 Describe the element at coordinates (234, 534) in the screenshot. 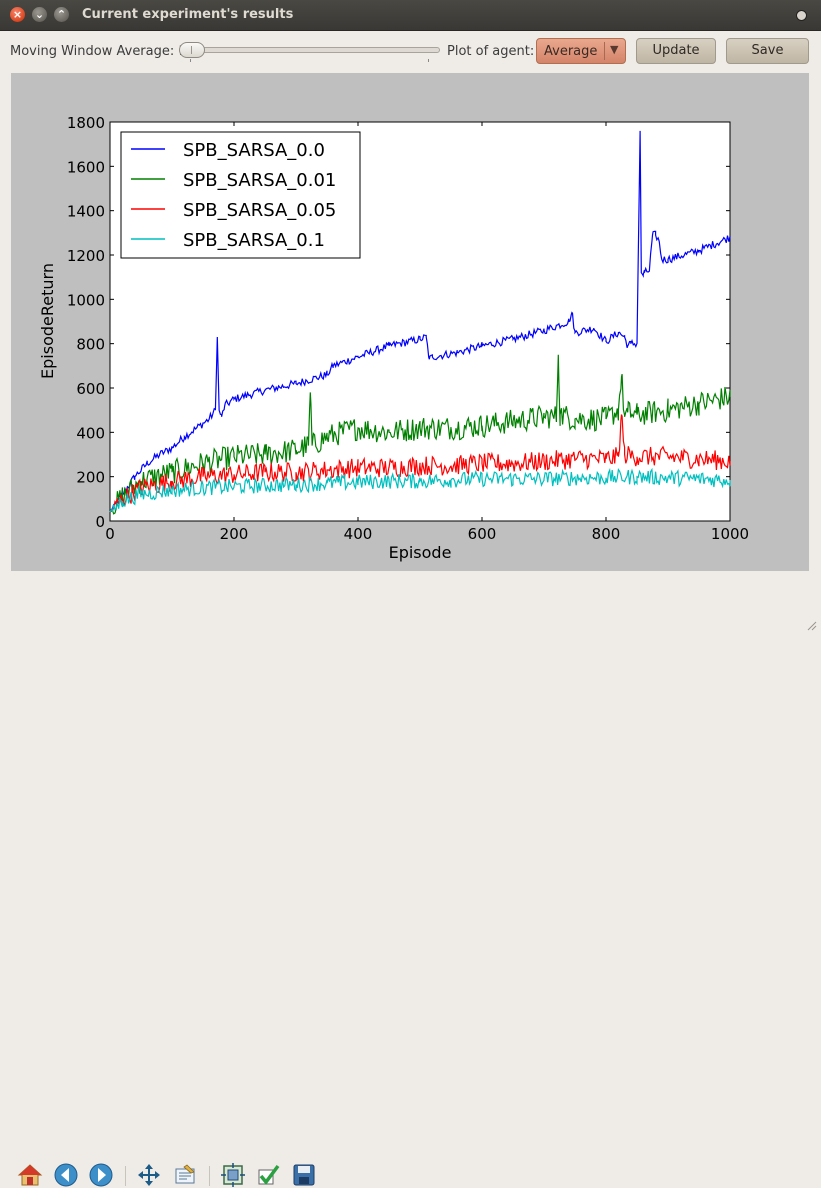

I see `x-tick-label: 200` at that location.